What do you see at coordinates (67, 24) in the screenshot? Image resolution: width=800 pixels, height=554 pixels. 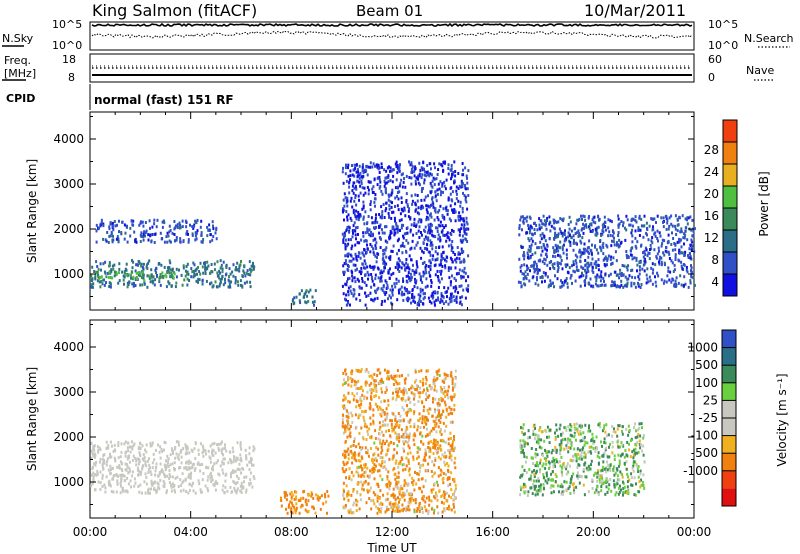 I see `nsky-tick-top: 10^5` at bounding box center [67, 24].